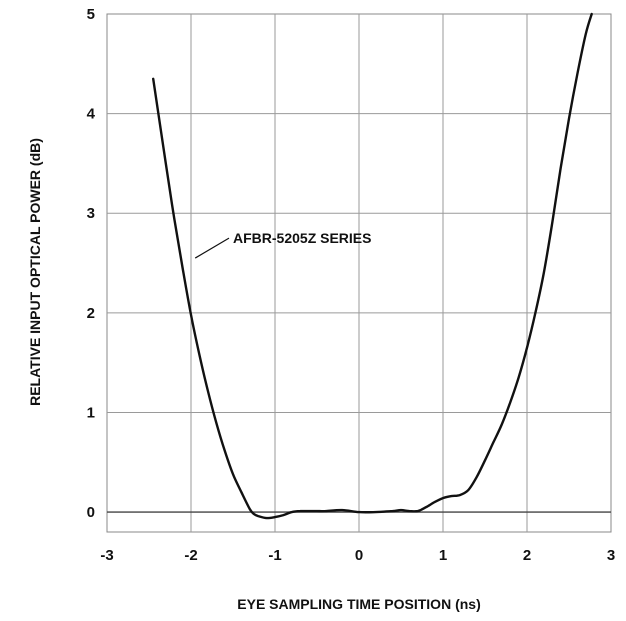 The image size is (626, 621). Describe the element at coordinates (91, 412) in the screenshot. I see `y-tick-label: 1` at that location.